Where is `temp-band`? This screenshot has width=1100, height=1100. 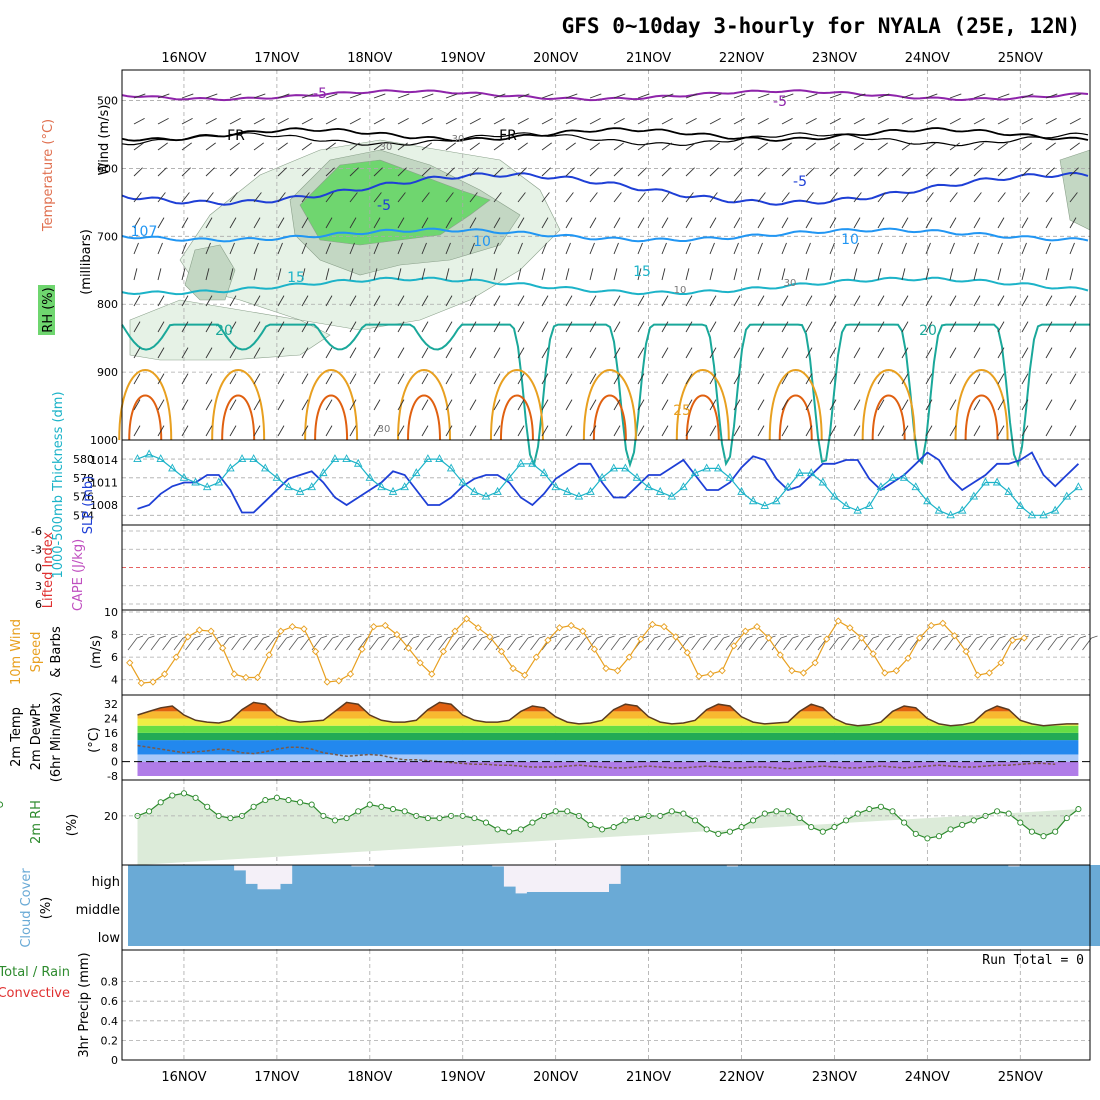 temp-band is located at coordinates (608, 722).